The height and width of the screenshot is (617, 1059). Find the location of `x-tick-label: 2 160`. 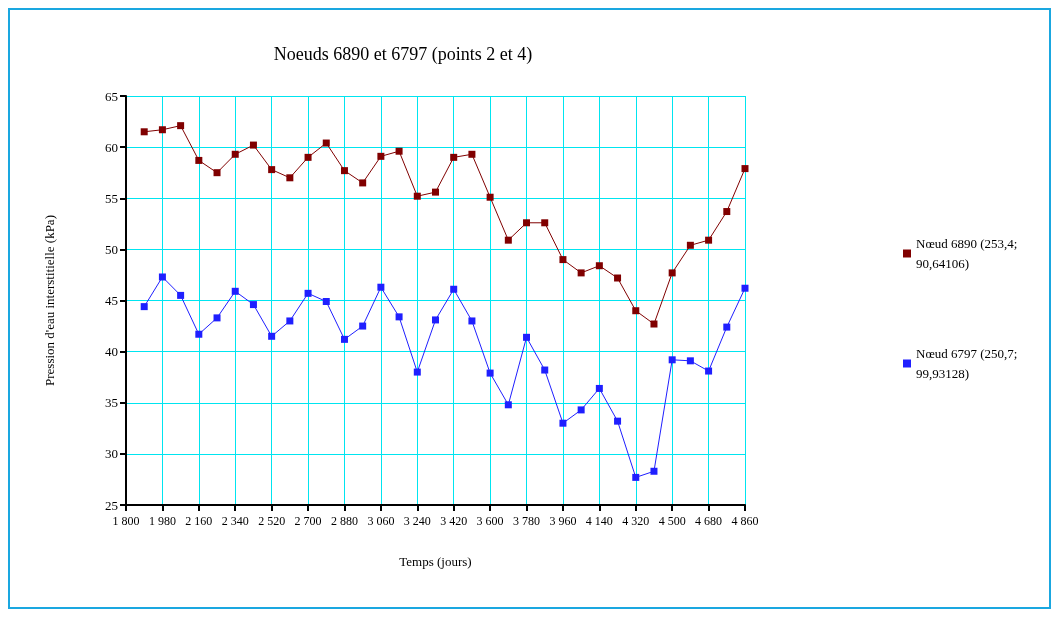

x-tick-label: 2 160 is located at coordinates (199, 521).